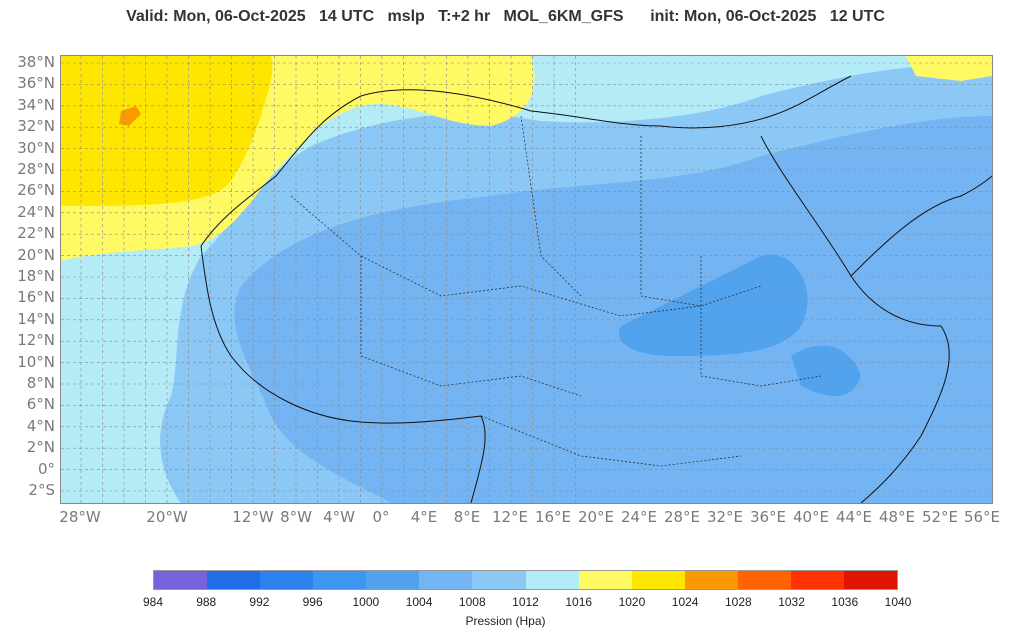 The height and width of the screenshot is (641, 1011). Describe the element at coordinates (130, 116) in the screenshot. I see `field-1028-spot` at that location.